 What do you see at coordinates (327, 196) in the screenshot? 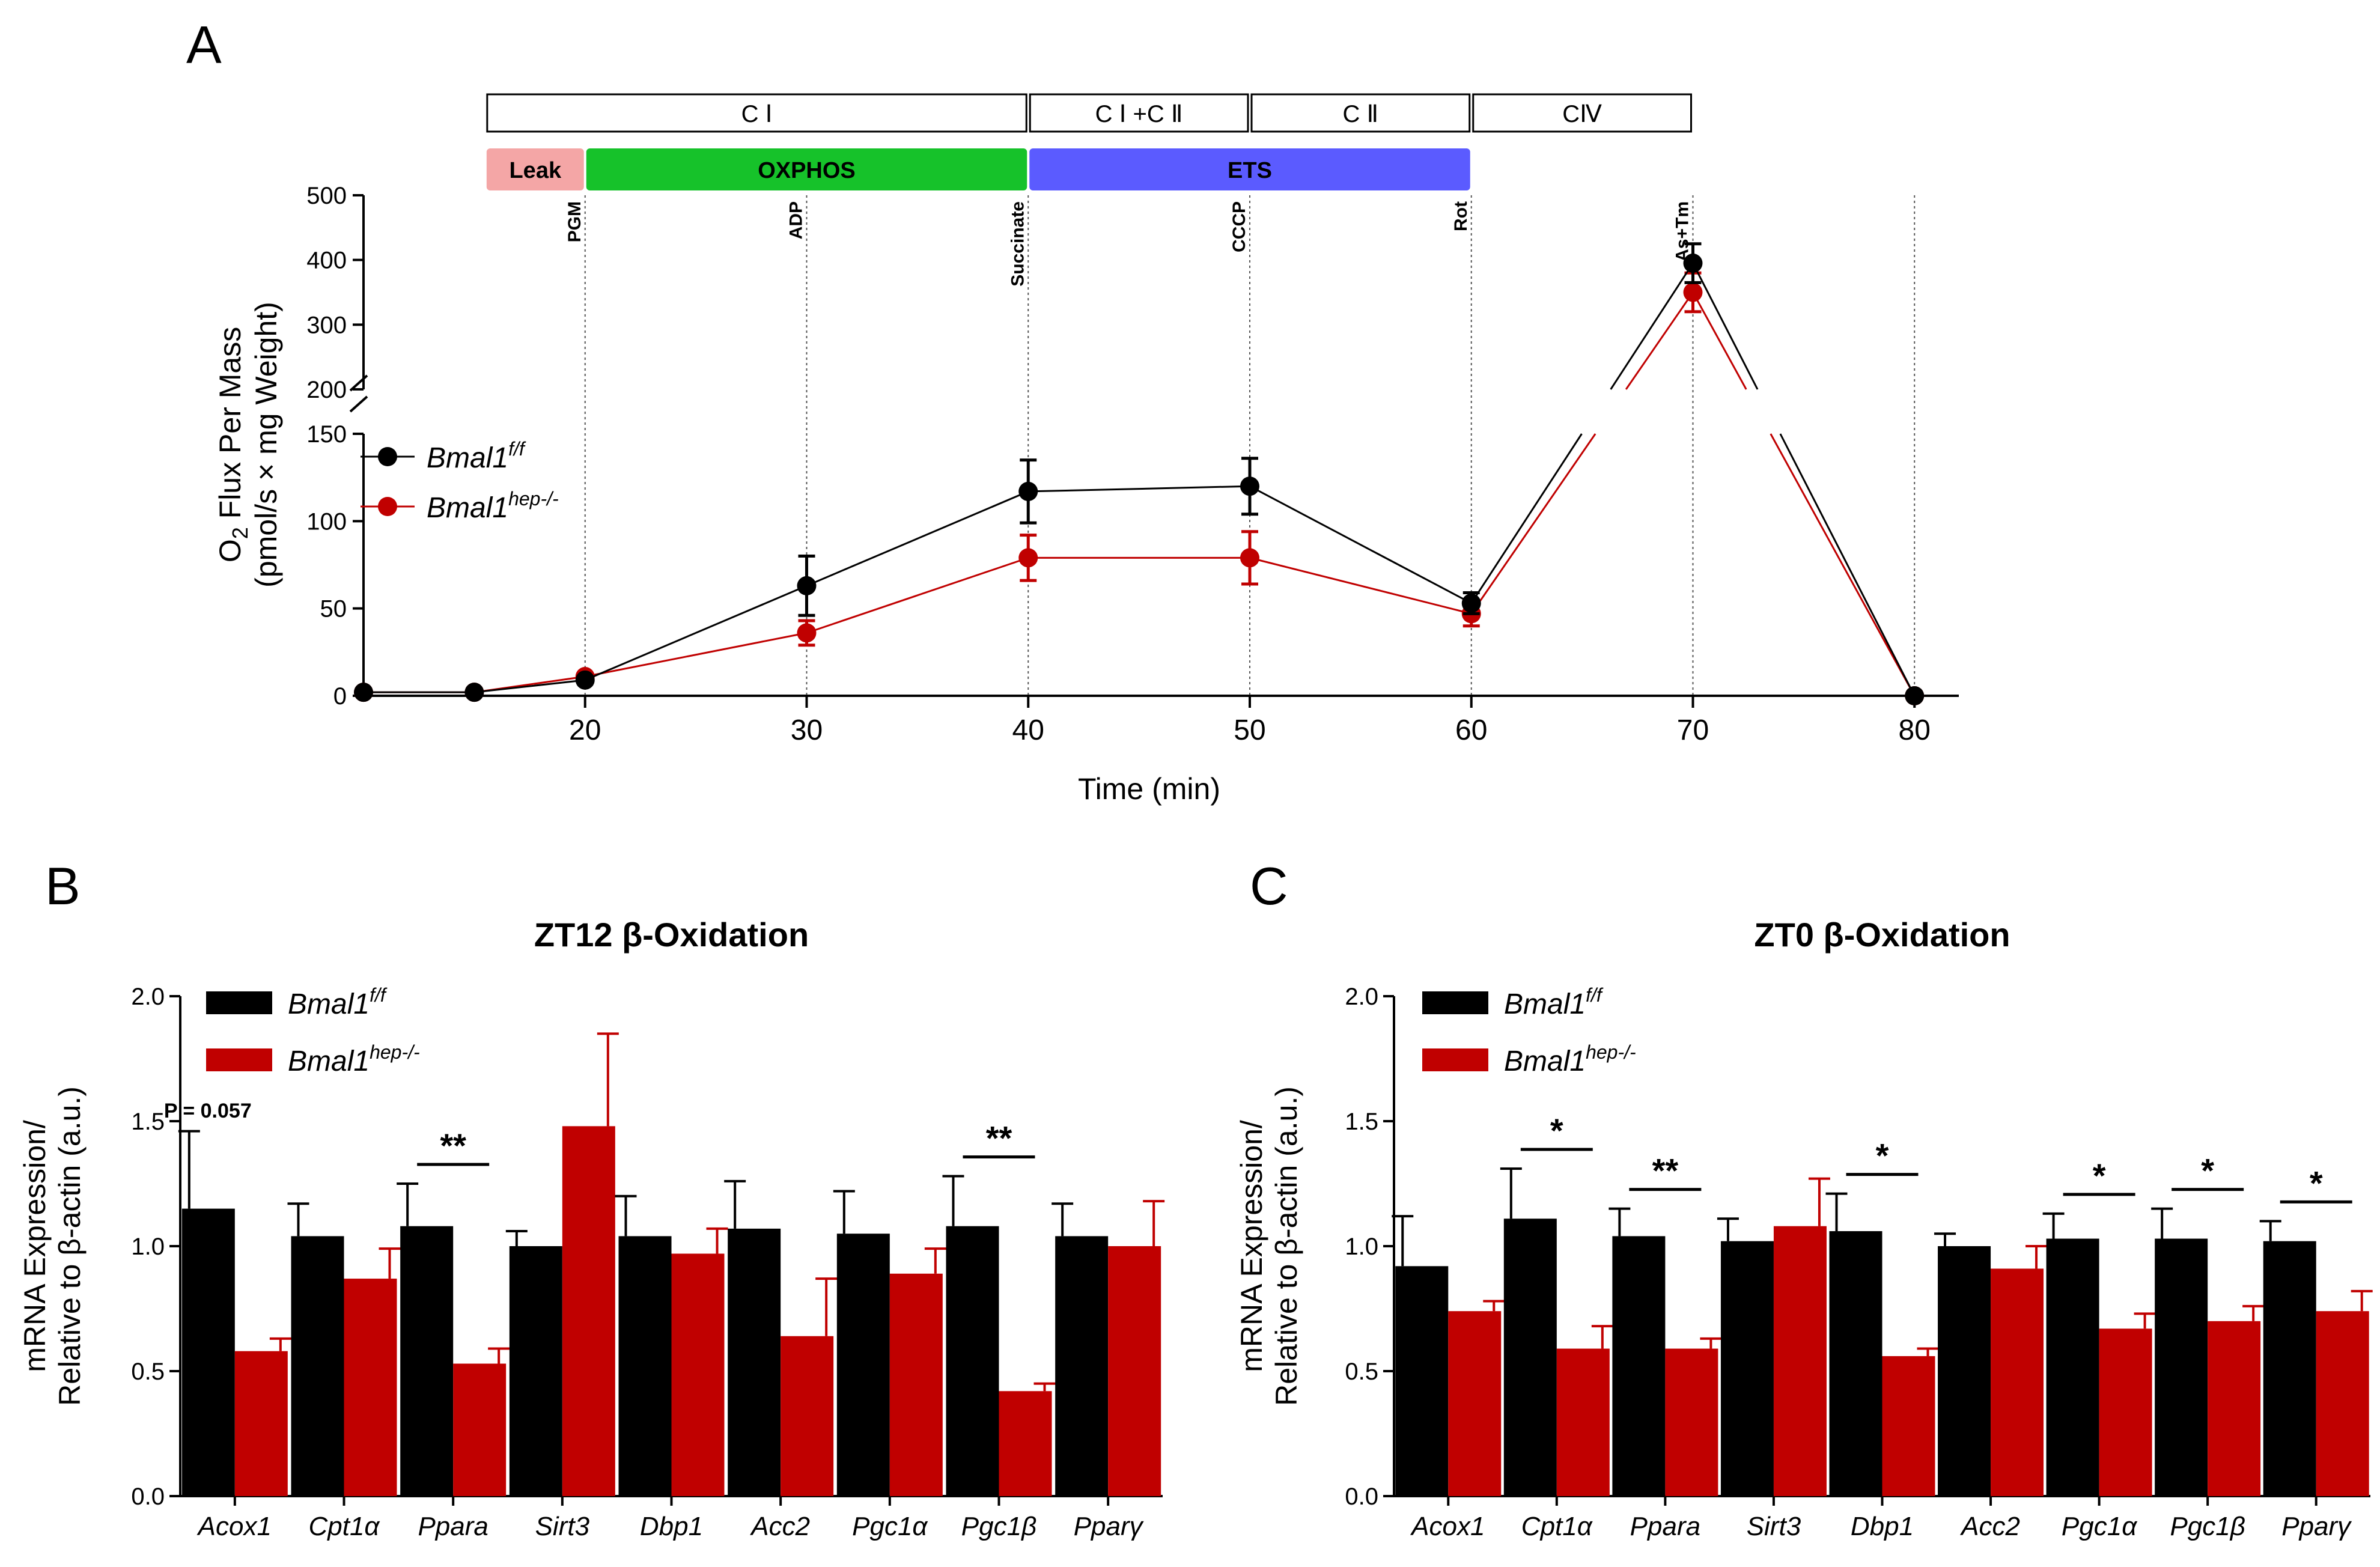
I see `y-tick-label: 500` at bounding box center [327, 196].